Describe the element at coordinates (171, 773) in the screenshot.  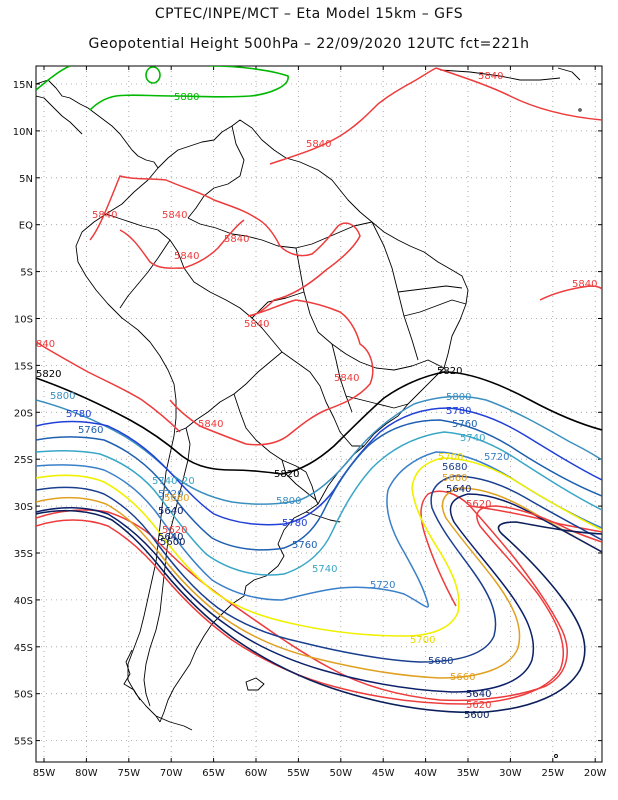
I see `longitude-label: 70W` at that location.